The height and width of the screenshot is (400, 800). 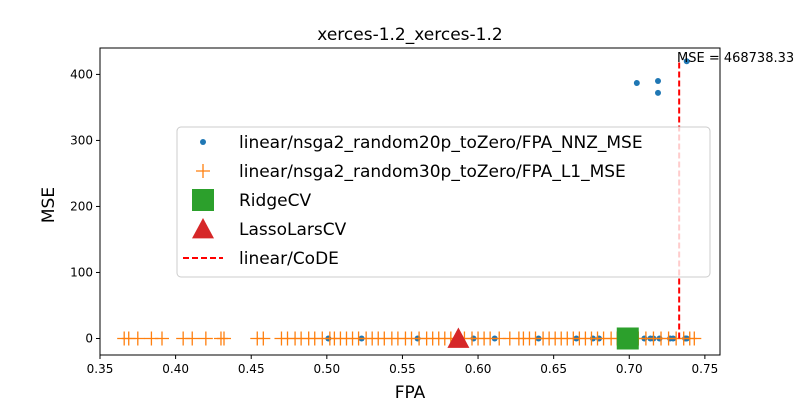 I want to click on x-tick-label: 0.55, so click(x=402, y=369).